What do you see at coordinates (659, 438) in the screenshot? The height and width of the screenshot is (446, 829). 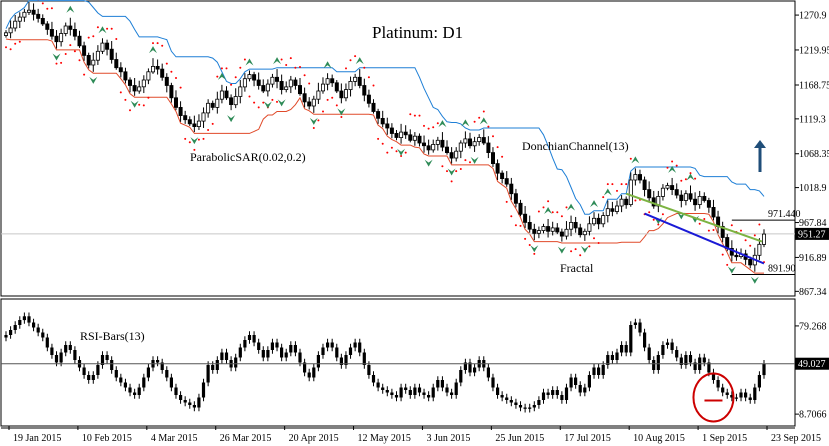 I see `time-tick-label: 10 Aug 2015` at bounding box center [659, 438].